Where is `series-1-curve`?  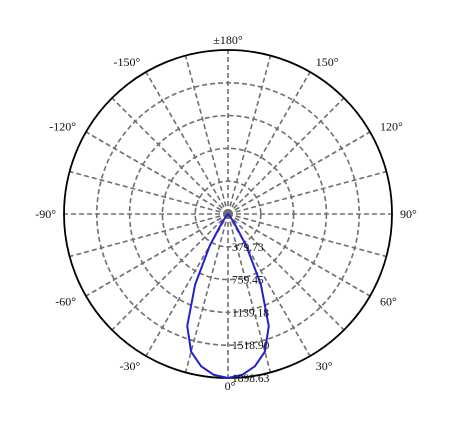
series-1-curve is located at coordinates (228, 296).